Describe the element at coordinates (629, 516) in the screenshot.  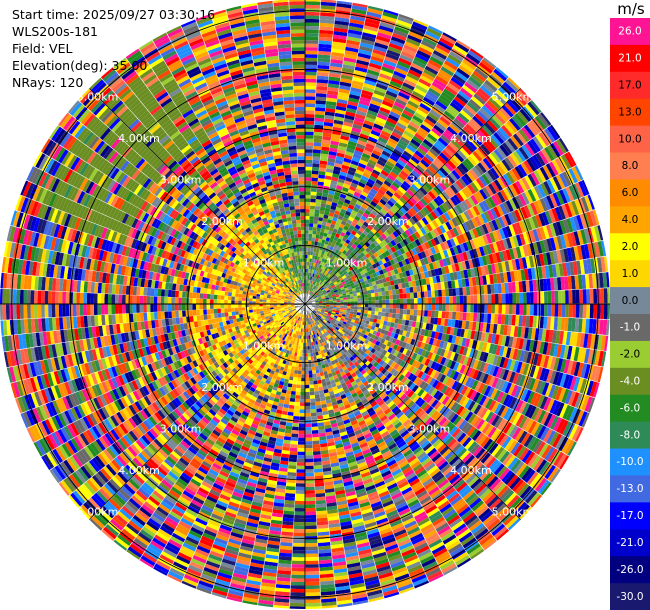
I see `colorbar-tick-label: -17.0` at that location.